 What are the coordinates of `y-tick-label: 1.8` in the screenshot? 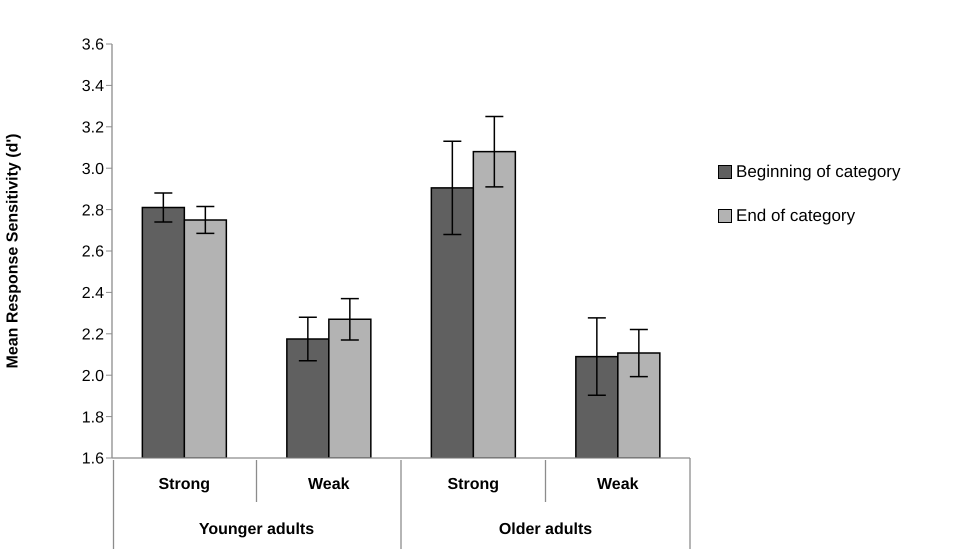 It's located at (93, 417).